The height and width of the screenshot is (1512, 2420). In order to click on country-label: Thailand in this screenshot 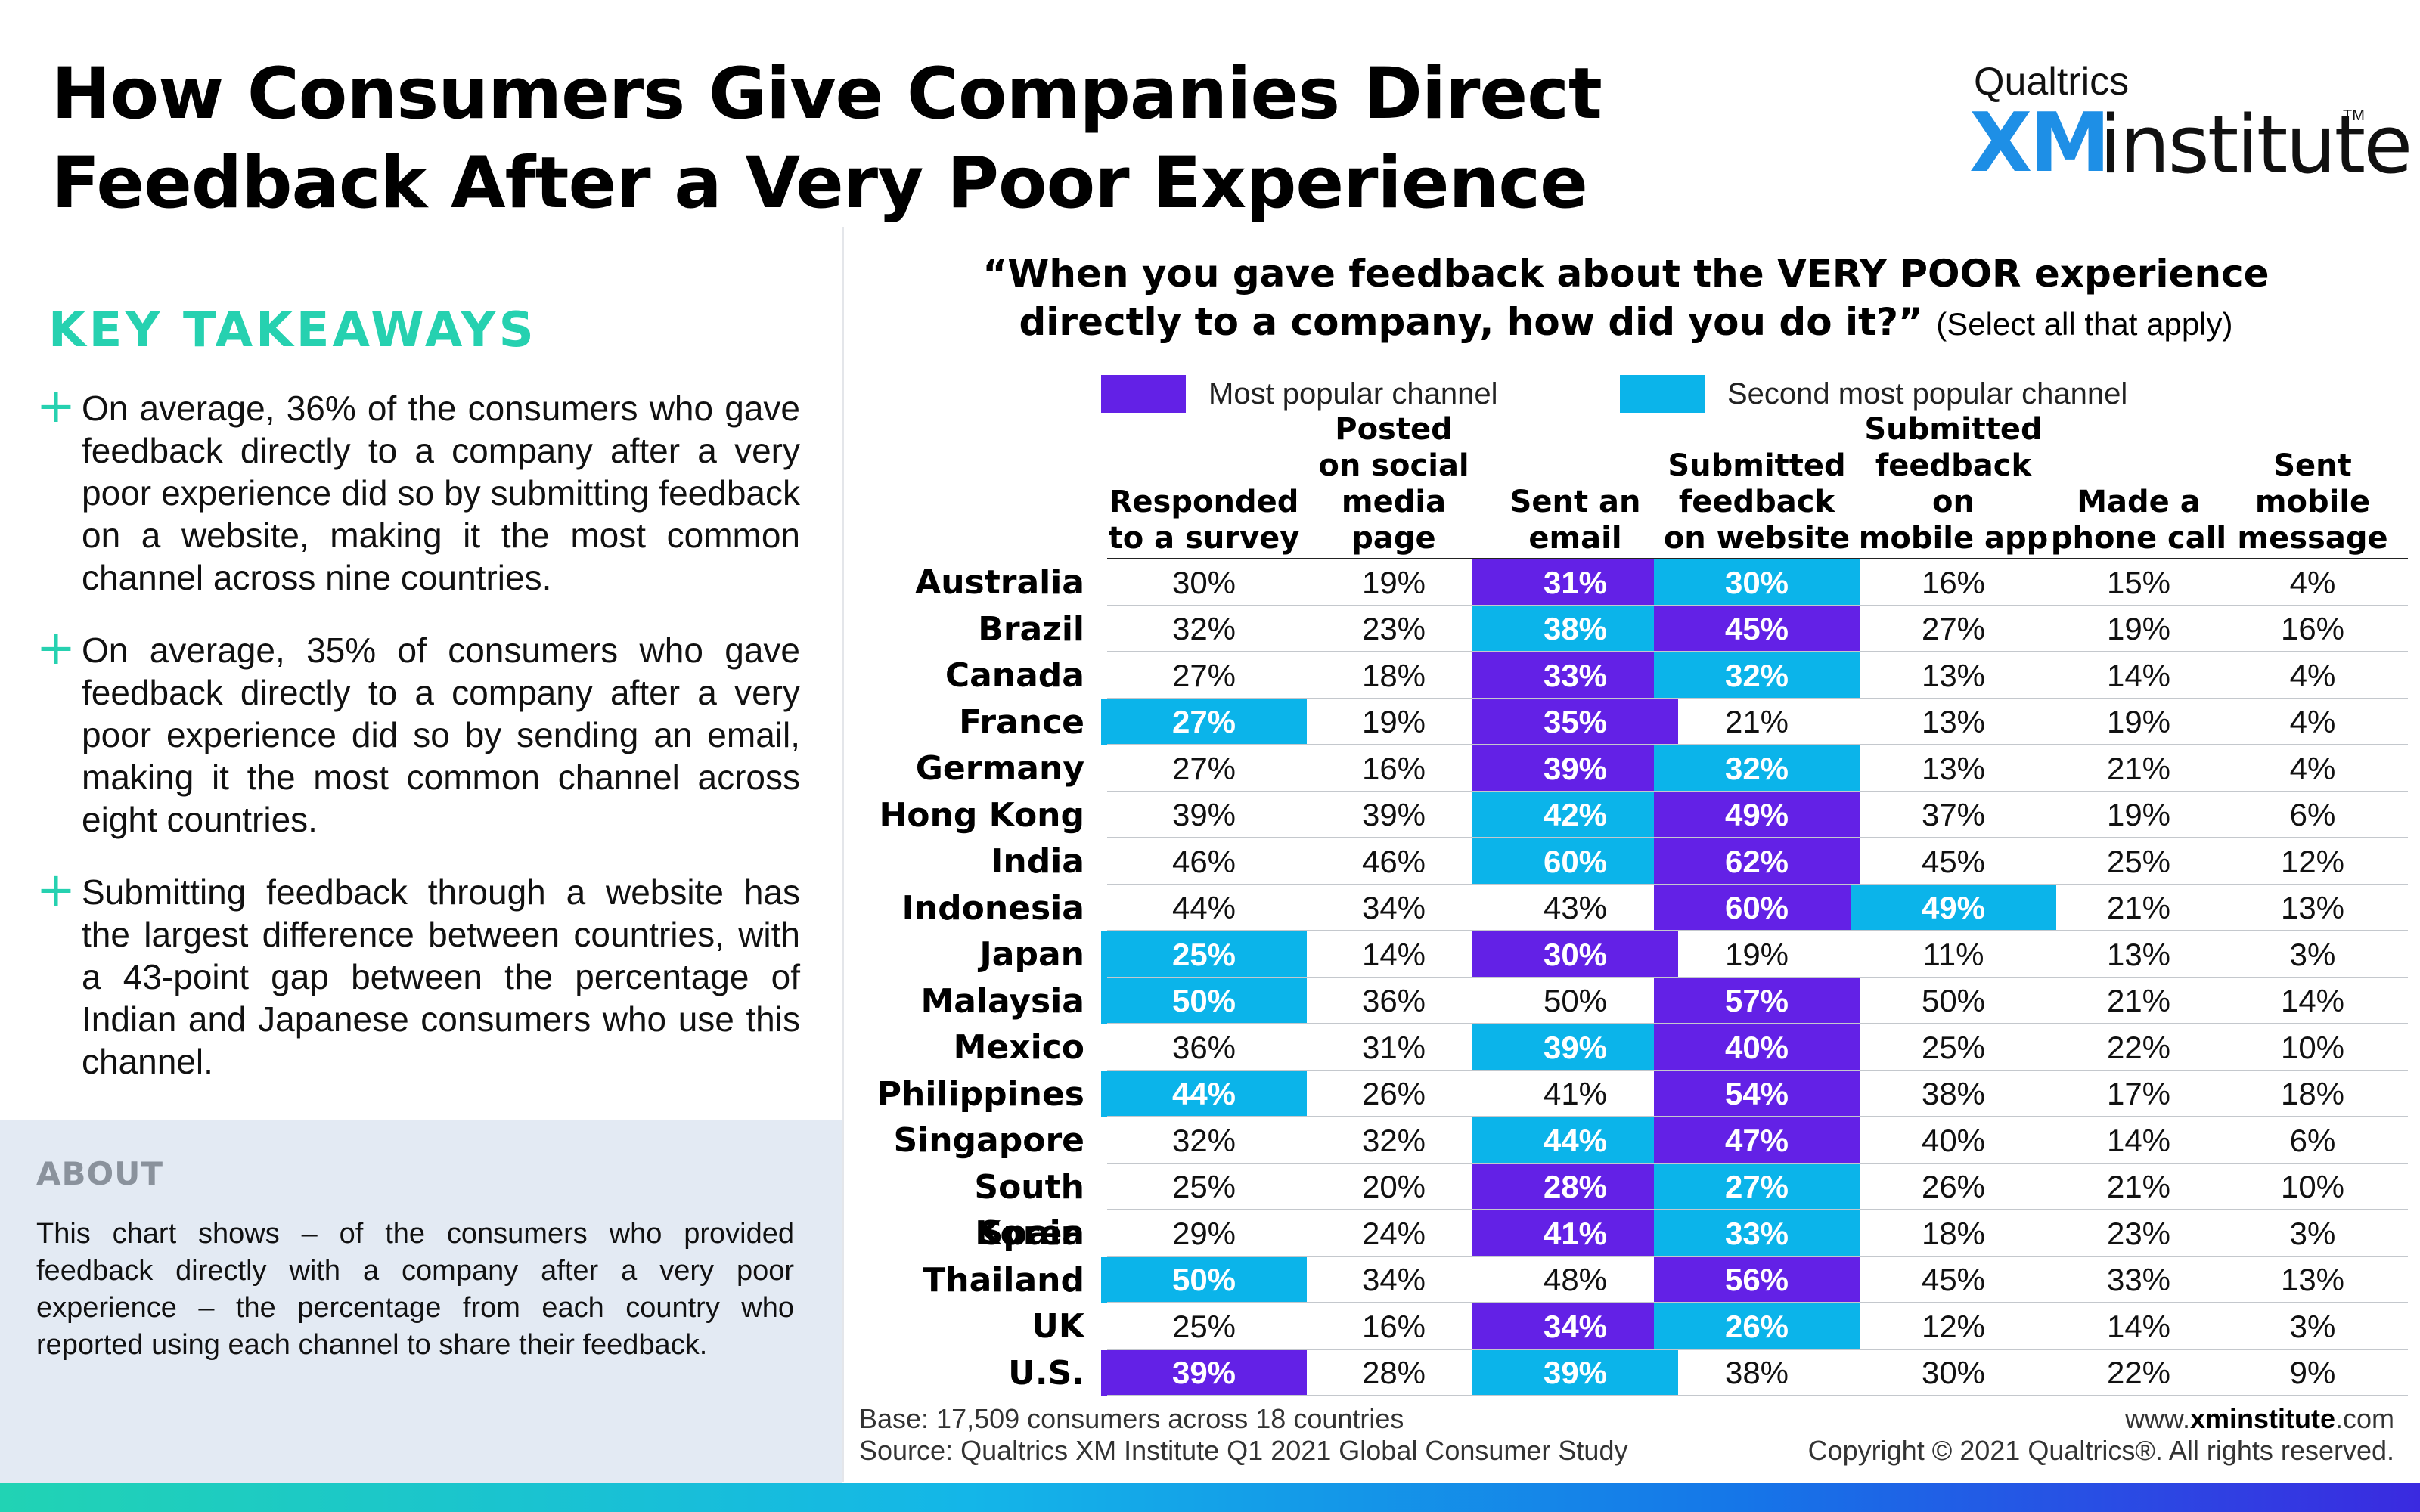, I will do `click(1003, 1280)`.